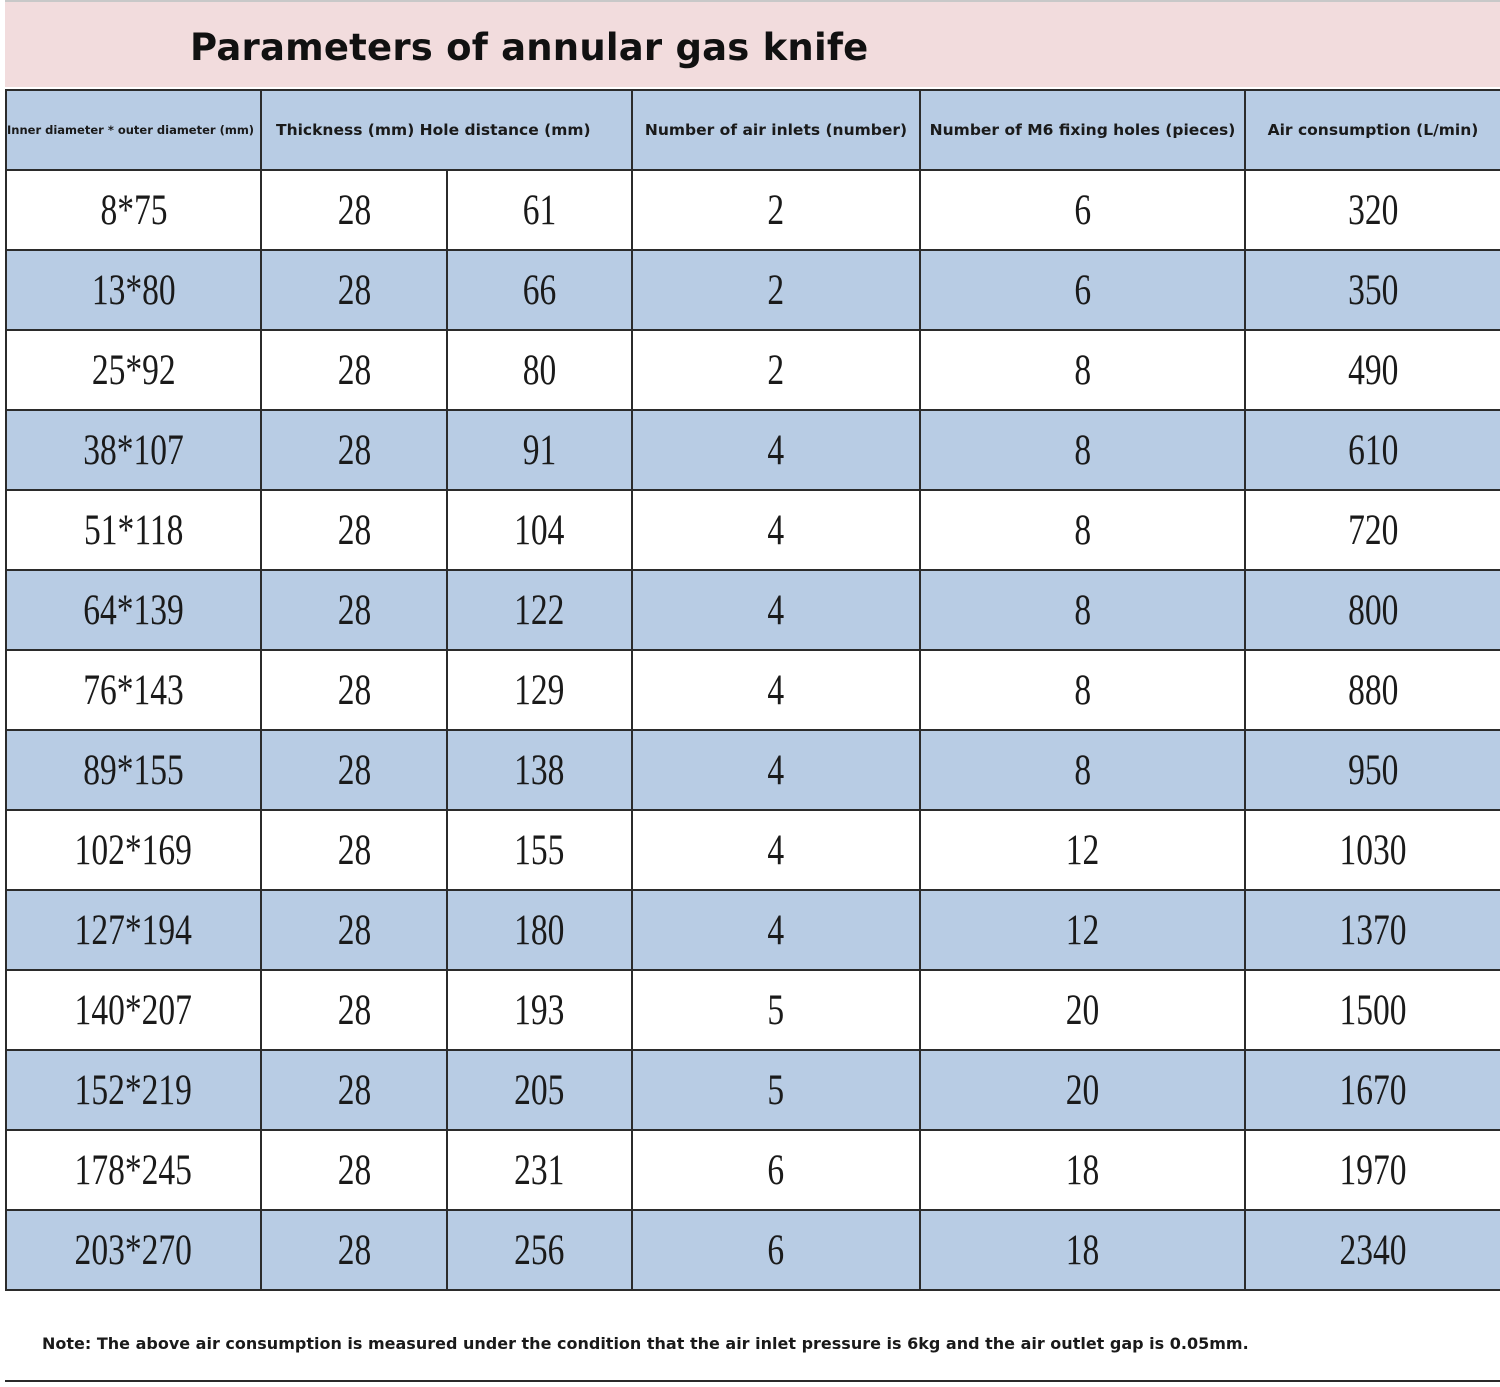 This screenshot has height=1387, width=1500. I want to click on cell-hole-distance: 66, so click(539, 290).